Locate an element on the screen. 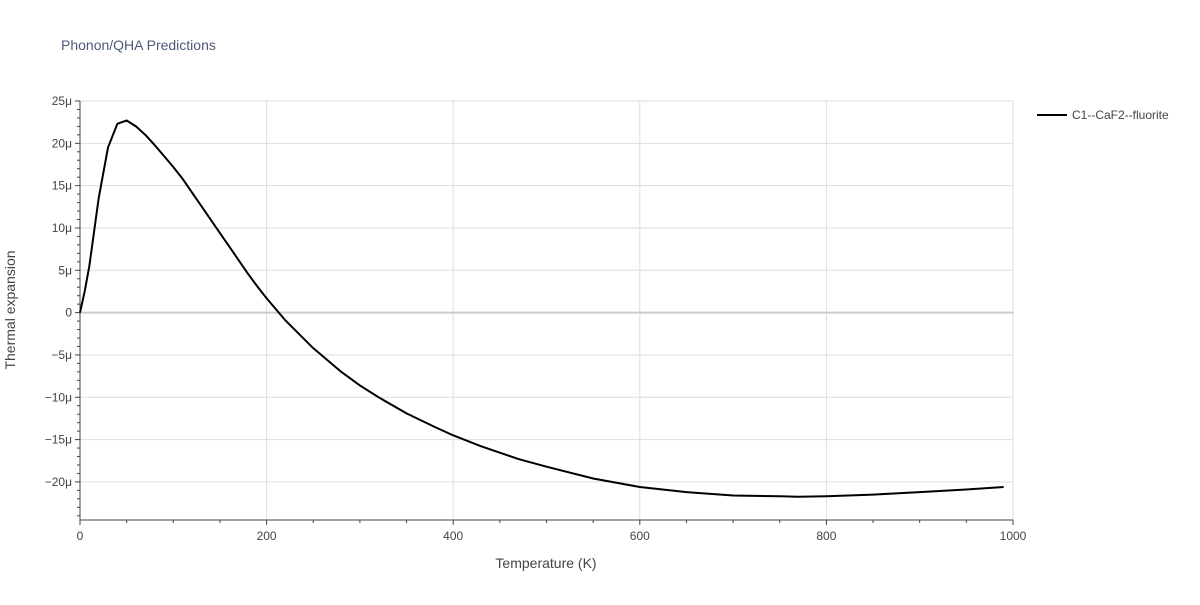 Image resolution: width=1200 pixels, height=605 pixels. legend-label: C1--CaF2--fluorite is located at coordinates (1120, 115).